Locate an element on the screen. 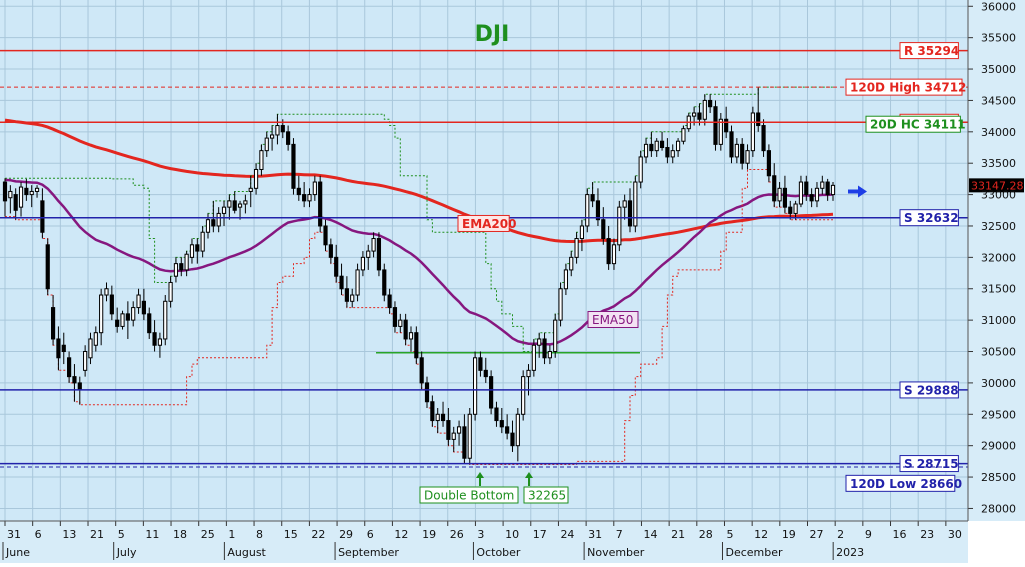  support-label: S 28715 is located at coordinates (931, 464).